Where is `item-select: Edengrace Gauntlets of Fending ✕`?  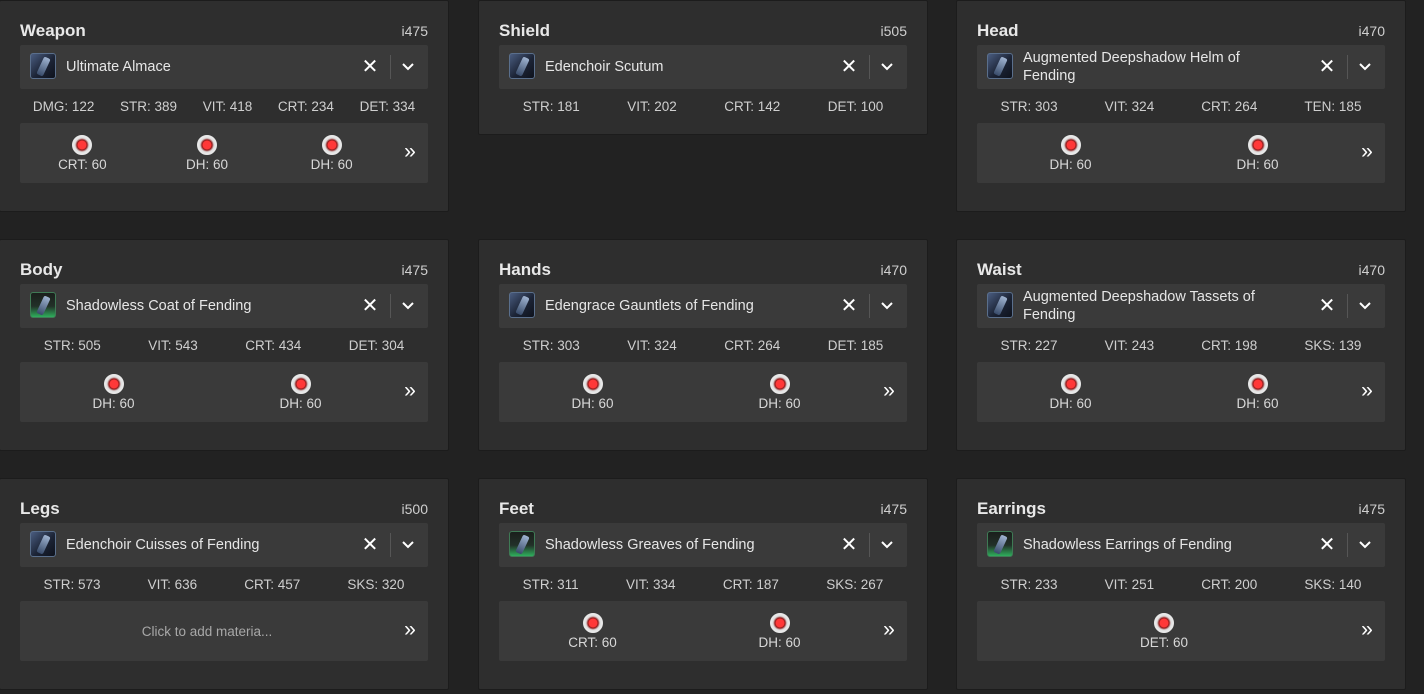 item-select: Edengrace Gauntlets of Fending ✕ is located at coordinates (703, 306).